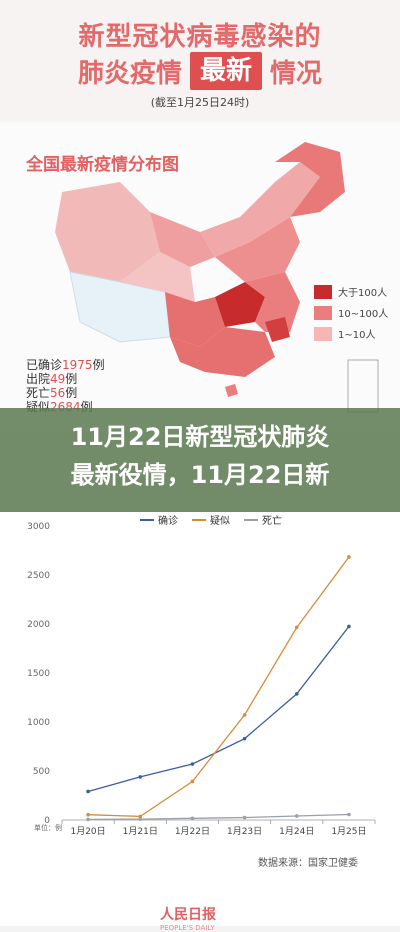 This screenshot has width=400, height=932. What do you see at coordinates (41, 772) in the screenshot?
I see `y-tick-label: 500` at bounding box center [41, 772].